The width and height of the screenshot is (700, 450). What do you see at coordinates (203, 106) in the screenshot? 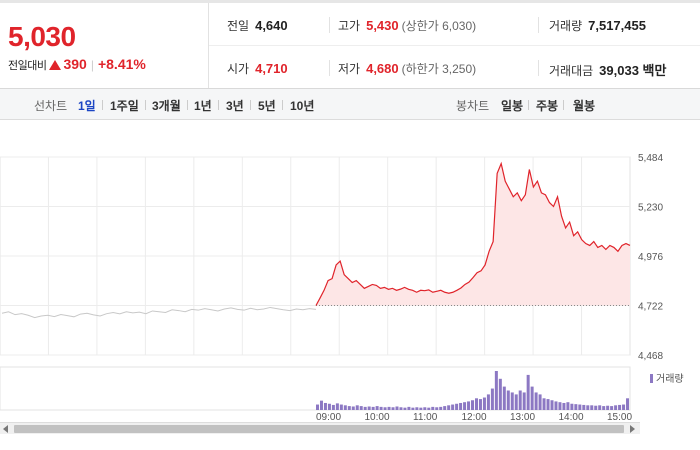
I see `period-1y: 1년` at bounding box center [203, 106].